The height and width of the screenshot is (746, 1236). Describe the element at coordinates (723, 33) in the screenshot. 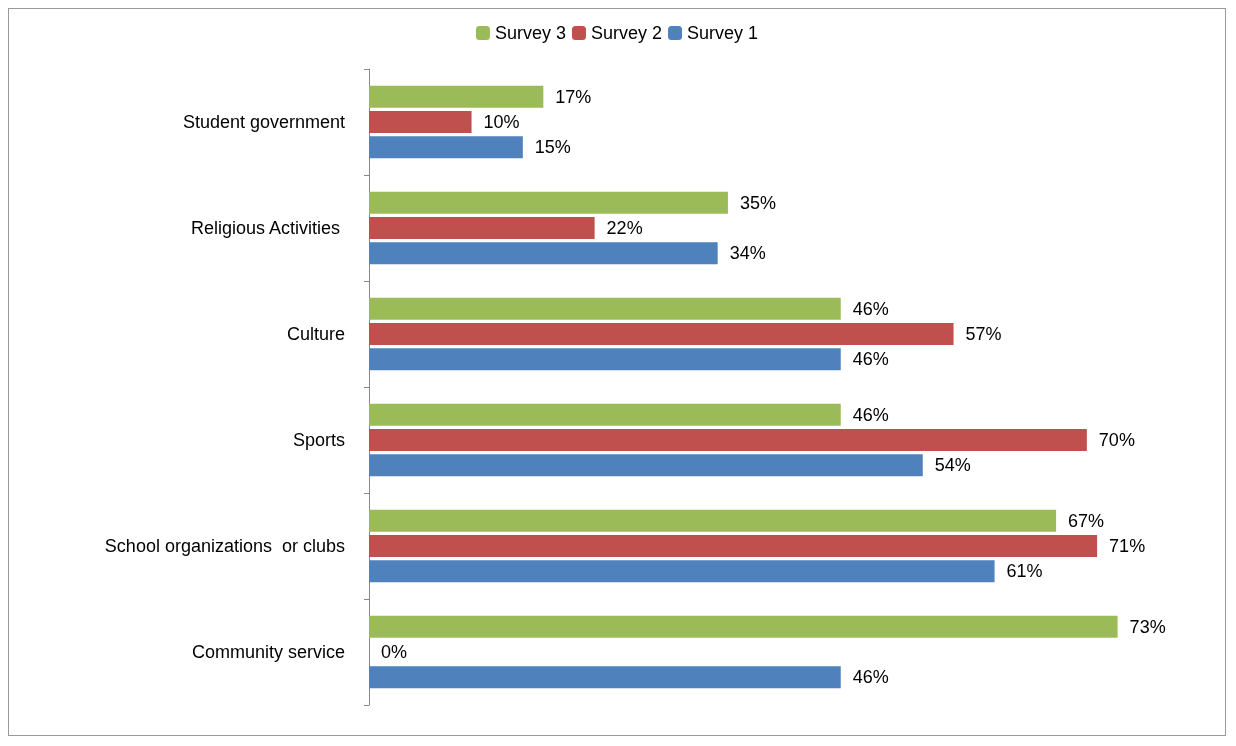

I see `legend-label: Survey 1` at that location.